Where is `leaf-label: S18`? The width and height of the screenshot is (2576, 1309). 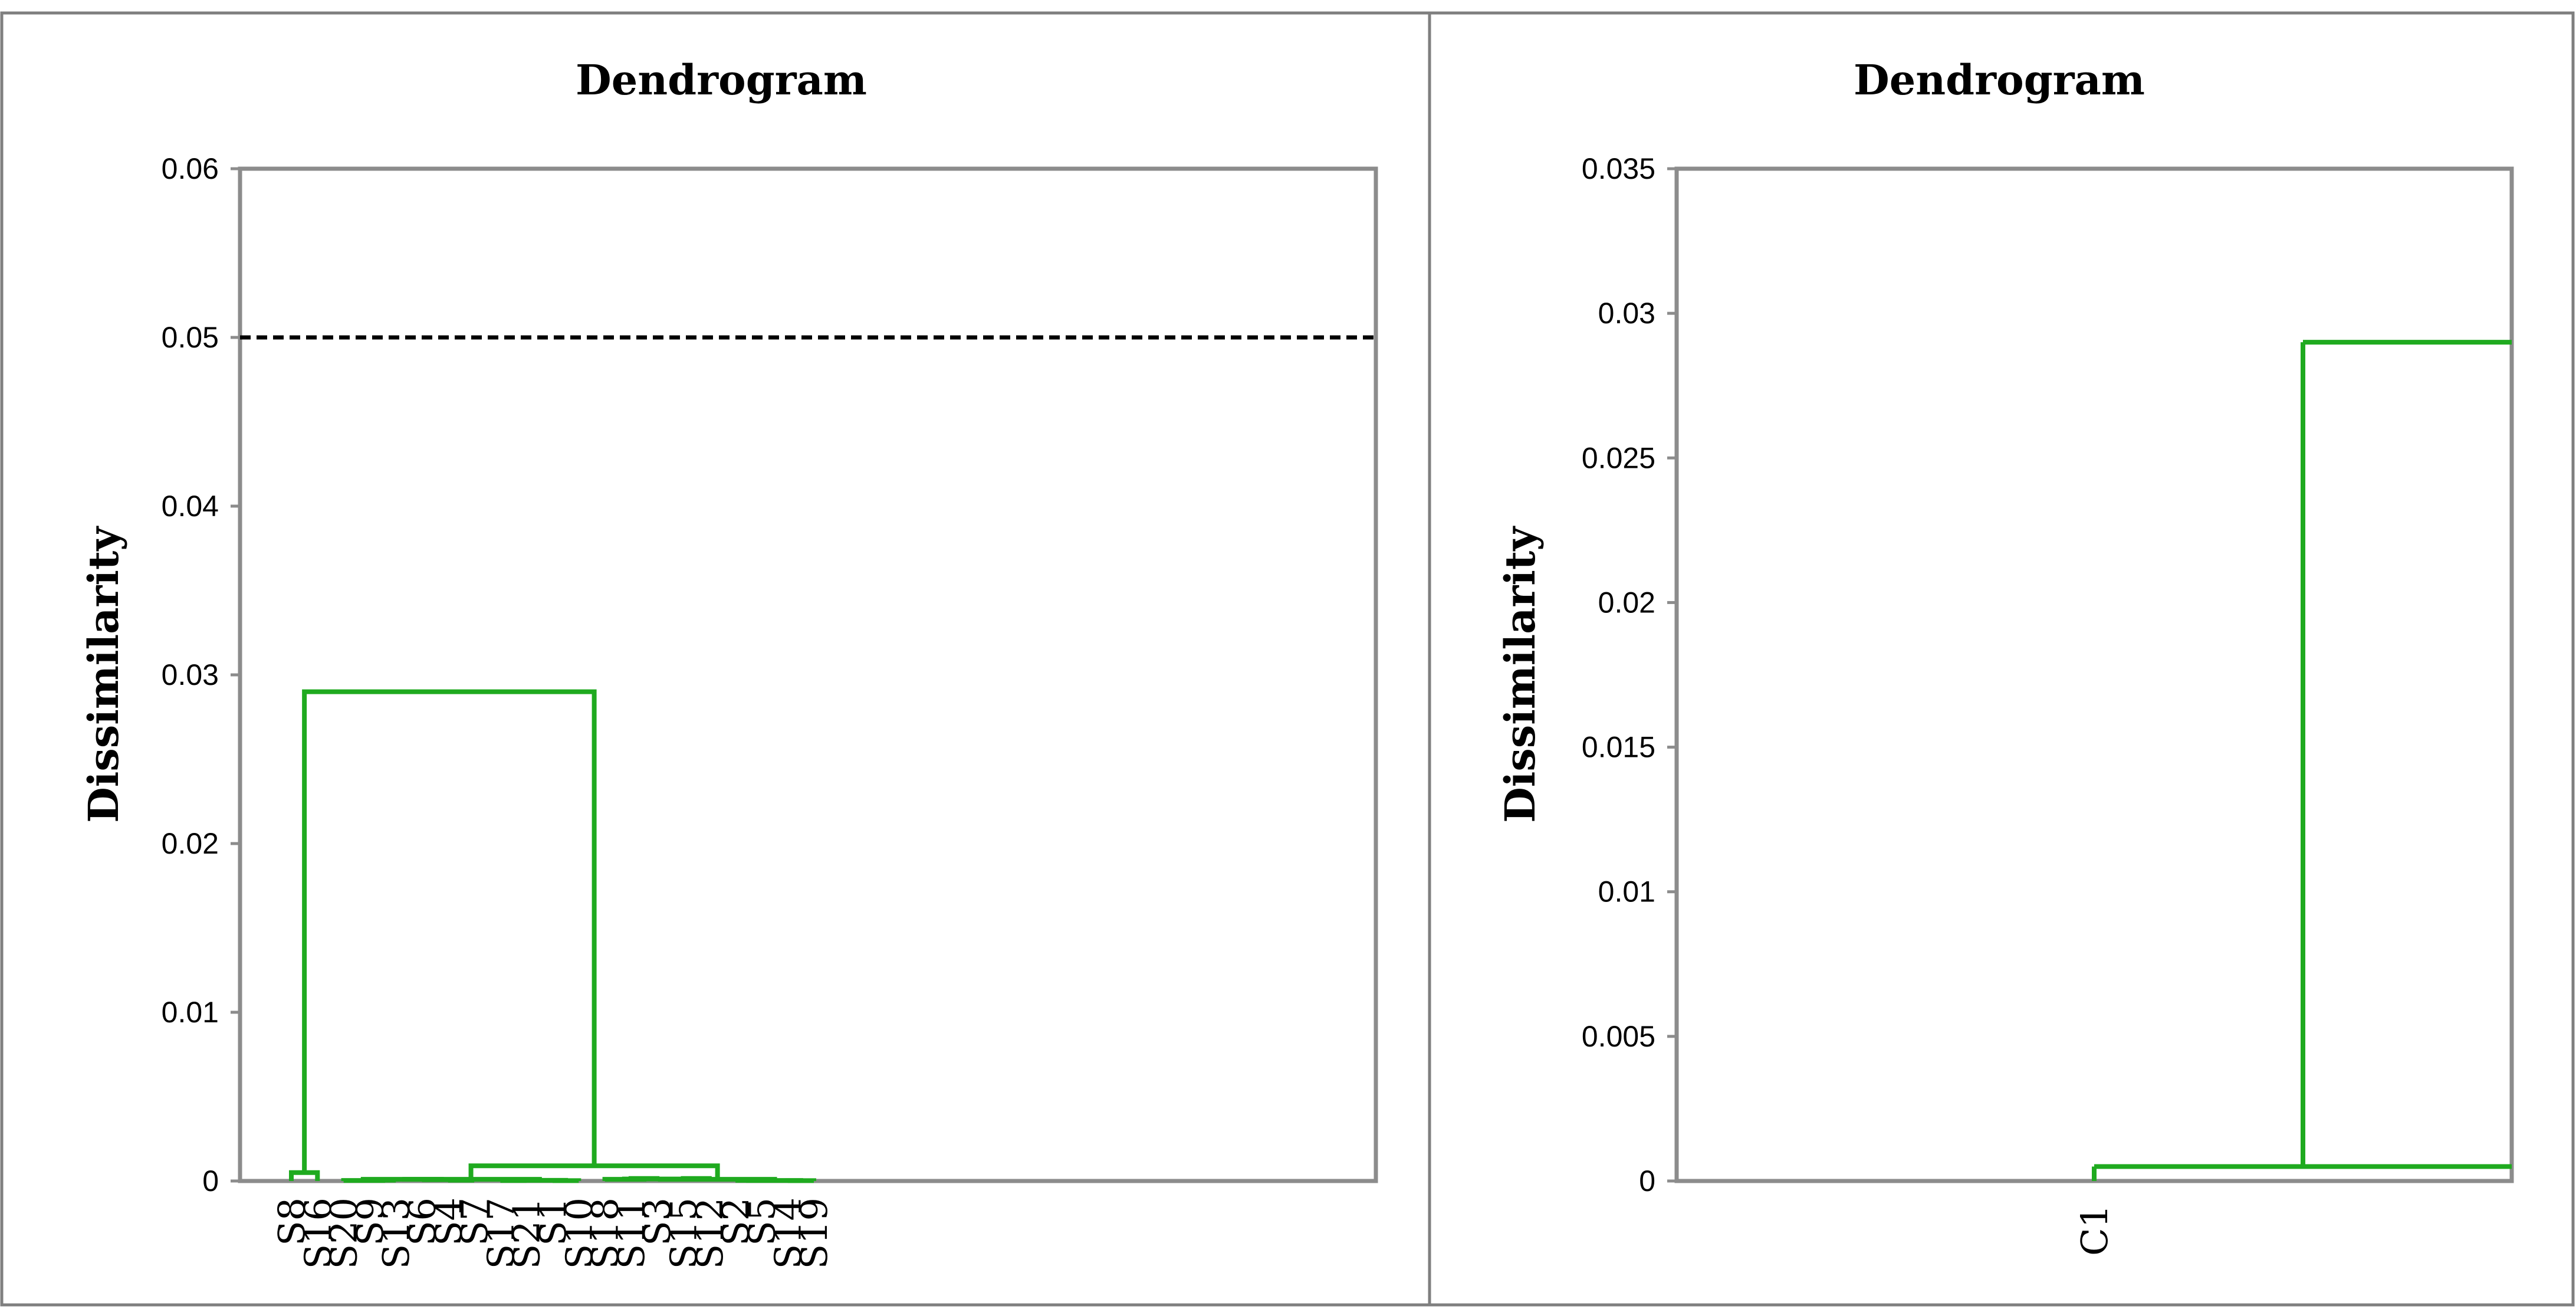
leaf-label: S18 is located at coordinates (605, 1233).